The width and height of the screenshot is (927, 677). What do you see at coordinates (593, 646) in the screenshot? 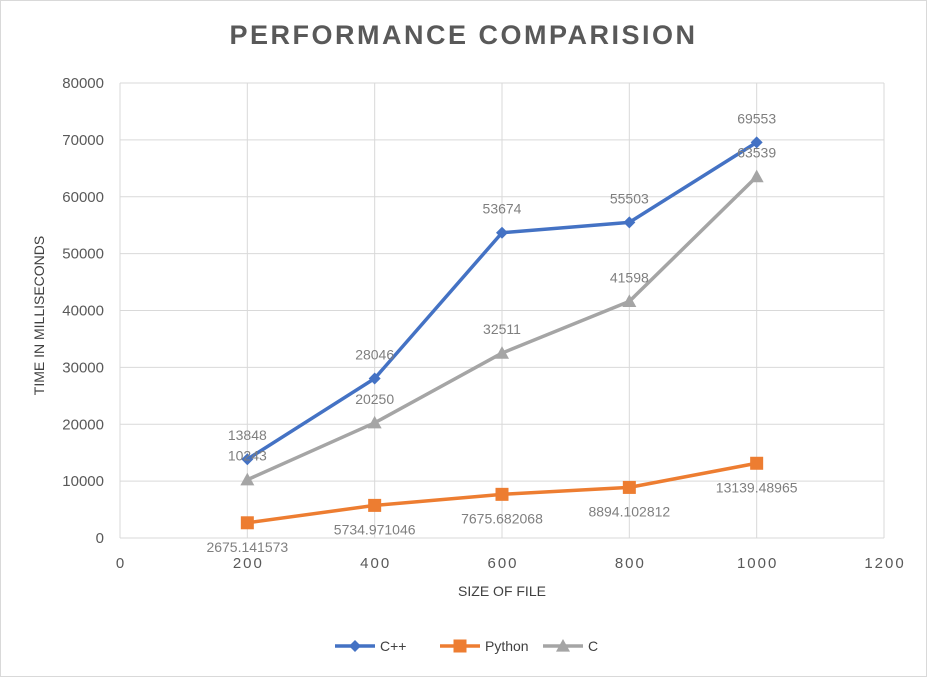
I see `legend-label-c: C` at bounding box center [593, 646].